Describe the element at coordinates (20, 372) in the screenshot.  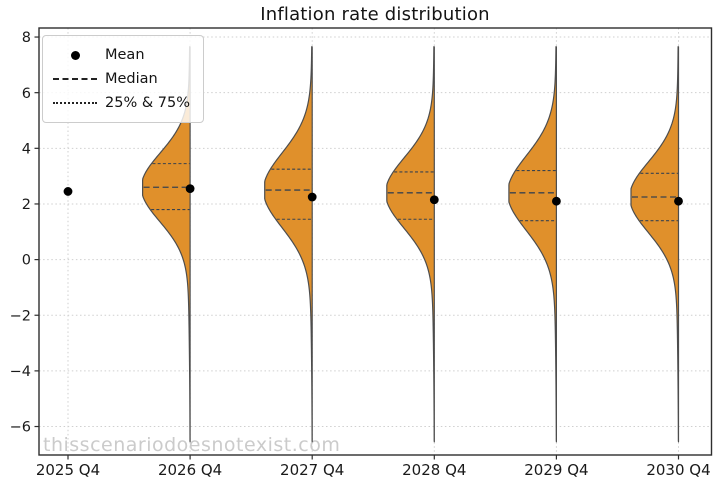
I see `y-tick-label: −4` at that location.